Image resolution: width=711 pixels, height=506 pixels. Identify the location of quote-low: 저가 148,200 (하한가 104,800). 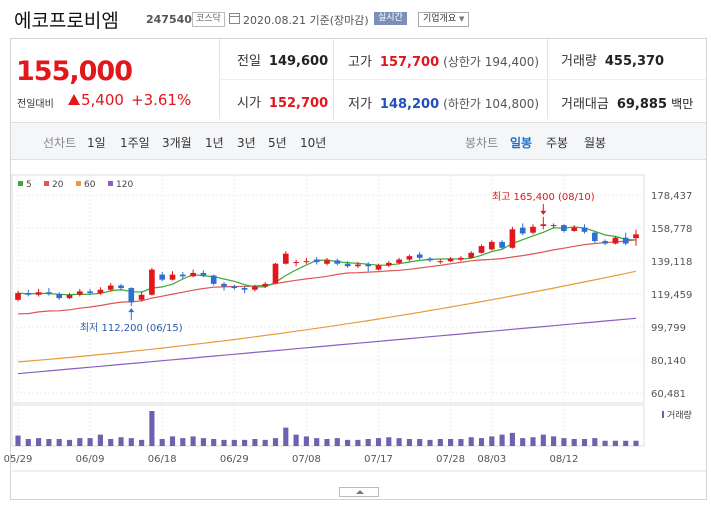
(443, 104).